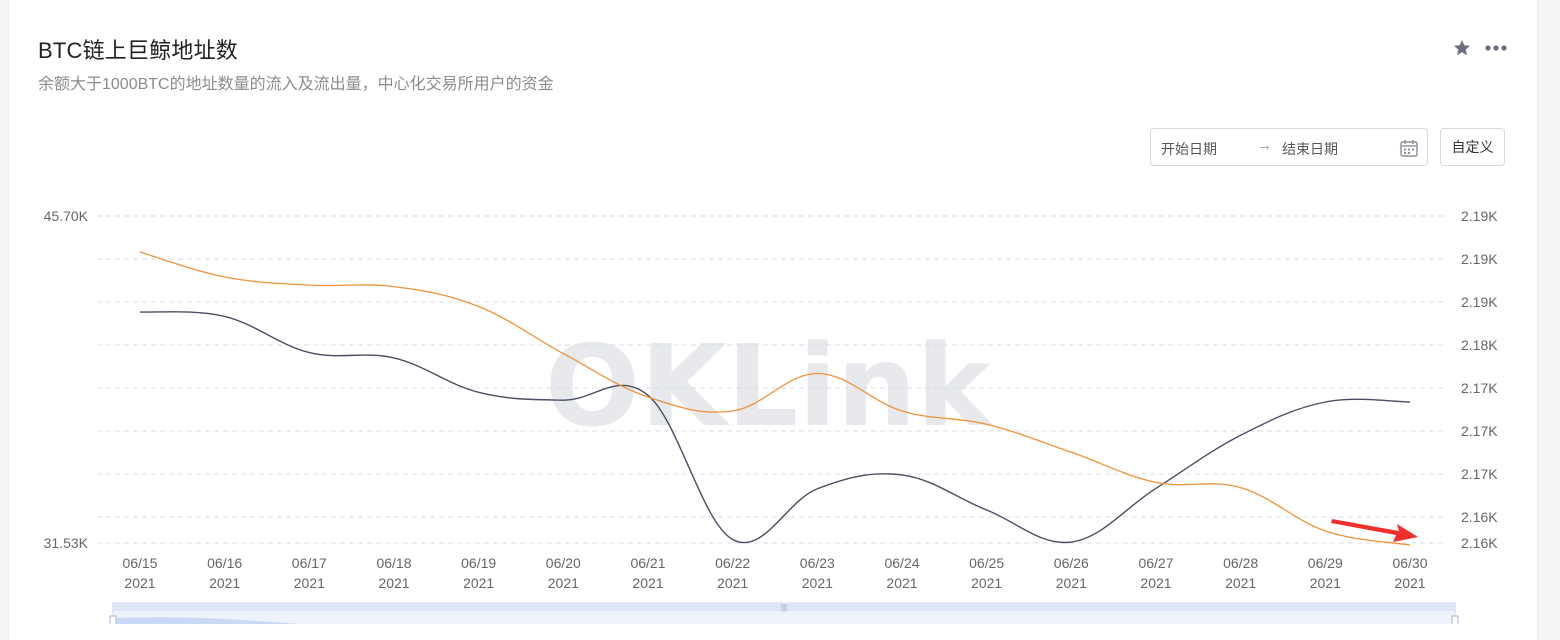 The width and height of the screenshot is (1560, 640). I want to click on x-tick-date-label: 06/29, so click(1325, 563).